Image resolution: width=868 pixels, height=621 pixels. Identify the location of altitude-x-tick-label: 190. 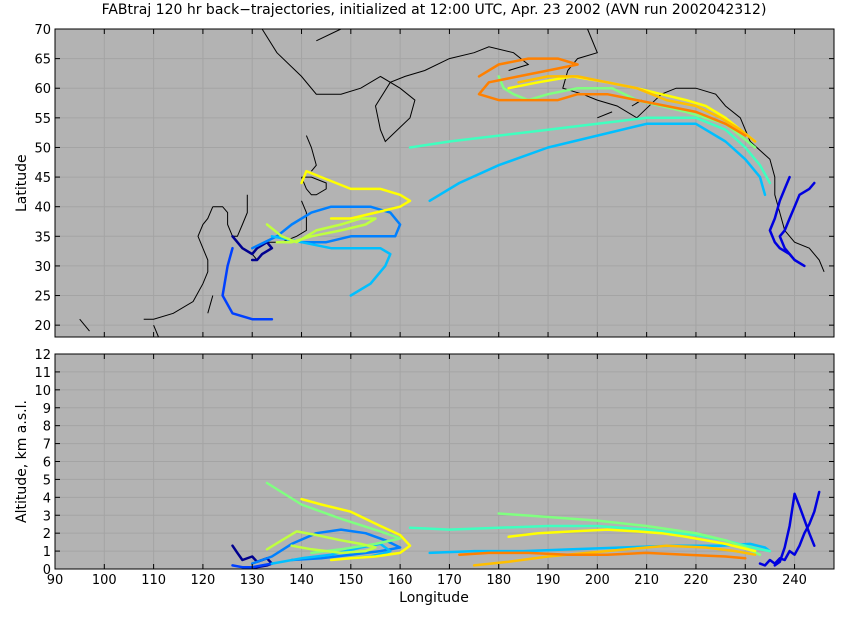
(548, 580).